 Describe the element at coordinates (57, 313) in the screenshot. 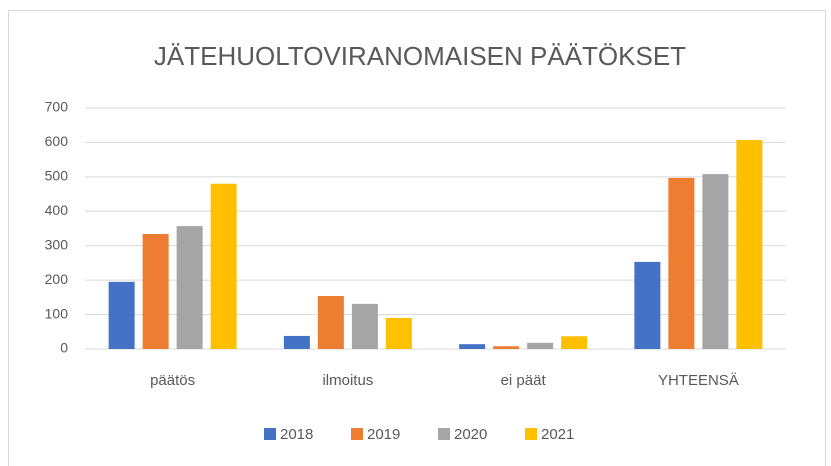

I see `y-tick-label: 100` at that location.